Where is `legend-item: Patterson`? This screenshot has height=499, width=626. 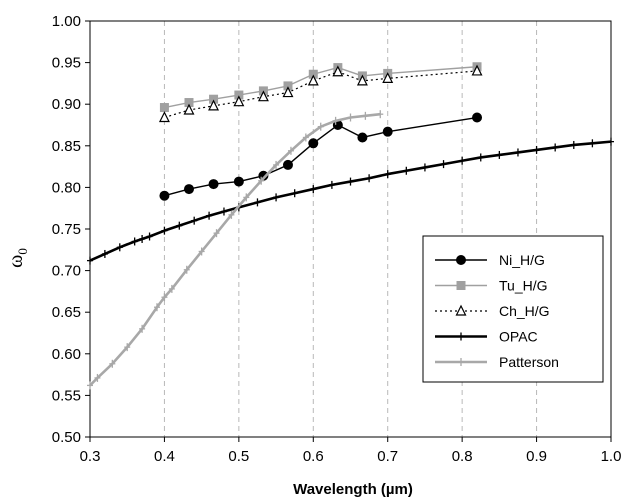
legend-item: Patterson is located at coordinates (497, 362).